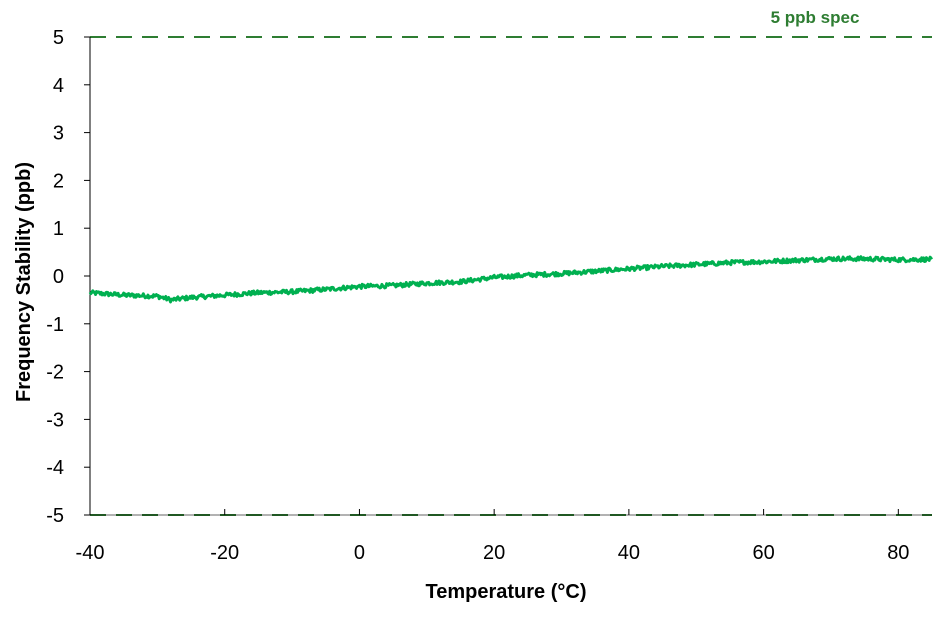 The image size is (939, 617). Describe the element at coordinates (55, 373) in the screenshot. I see `y-tick-label: -2` at that location.